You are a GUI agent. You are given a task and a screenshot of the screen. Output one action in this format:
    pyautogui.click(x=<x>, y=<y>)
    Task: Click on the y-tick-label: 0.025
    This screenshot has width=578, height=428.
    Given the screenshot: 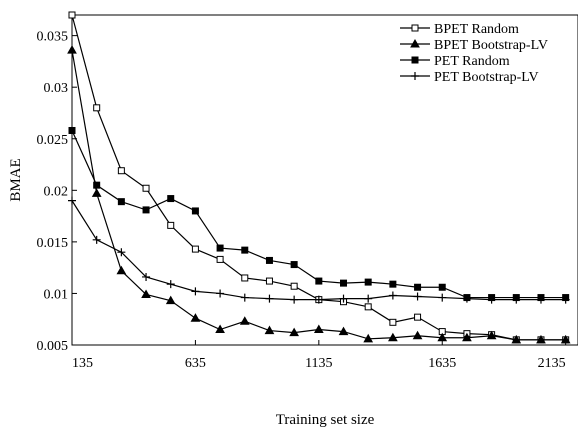 What is the action you would take?
    pyautogui.click(x=53, y=140)
    